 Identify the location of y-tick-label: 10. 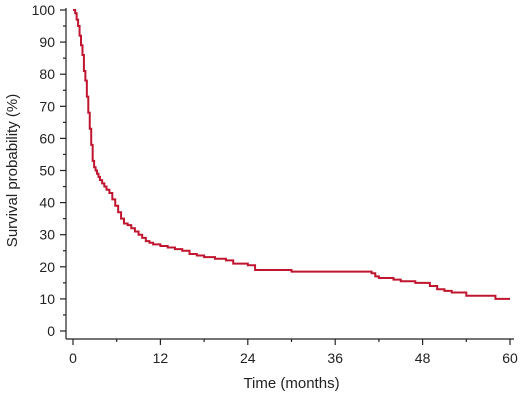
(47, 299).